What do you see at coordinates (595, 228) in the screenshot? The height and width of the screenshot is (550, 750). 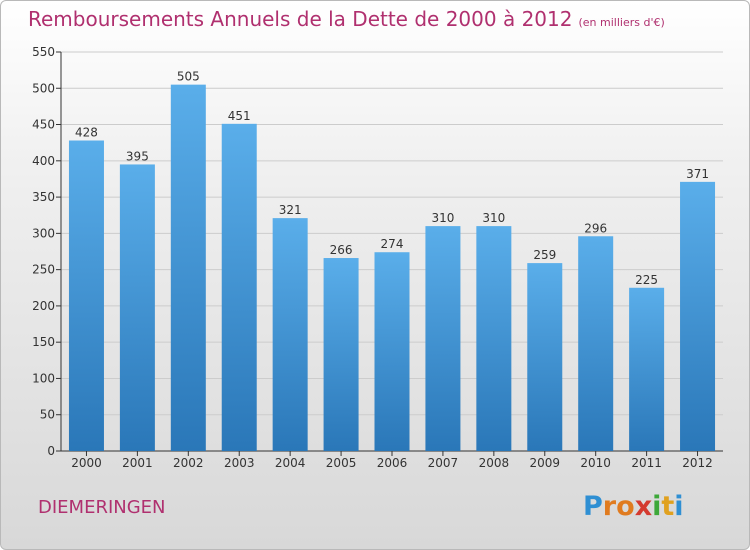 I see `data-label: 296` at bounding box center [595, 228].